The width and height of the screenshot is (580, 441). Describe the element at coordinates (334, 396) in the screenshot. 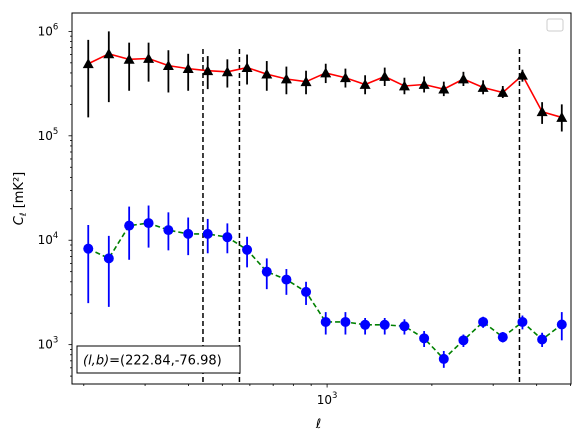

I see `x-tick-label-exponent: 3` at that location.